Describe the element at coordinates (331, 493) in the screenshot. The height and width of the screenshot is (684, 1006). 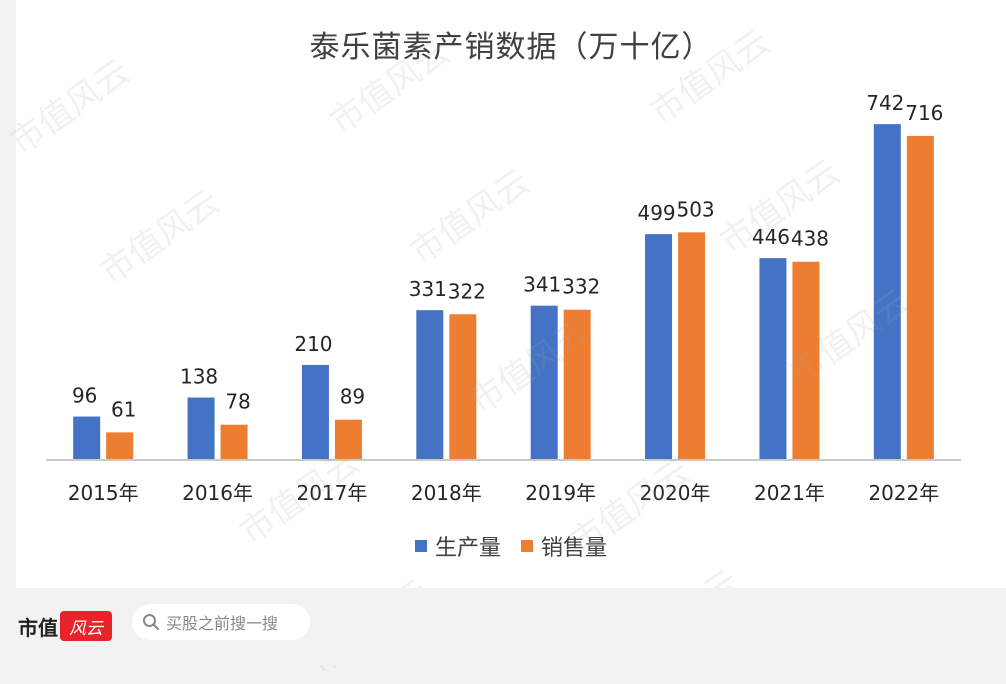
I see `x-tick-label-2: 2017年` at that location.